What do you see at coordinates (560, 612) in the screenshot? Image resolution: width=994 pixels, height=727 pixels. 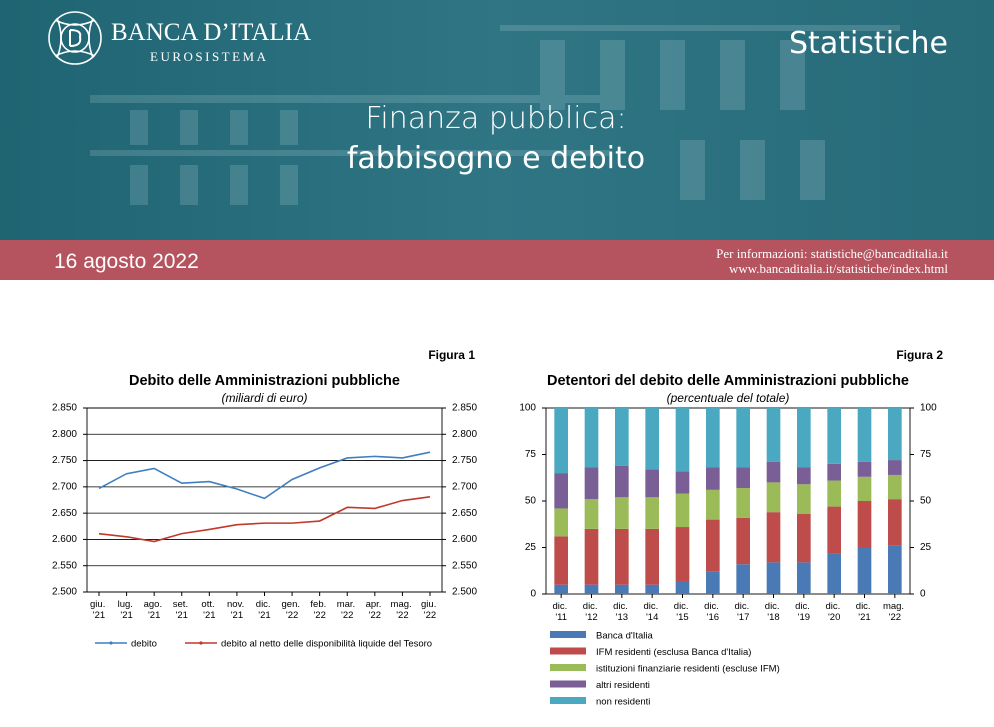 I see `x-tick-label: dic. '11` at bounding box center [560, 612].